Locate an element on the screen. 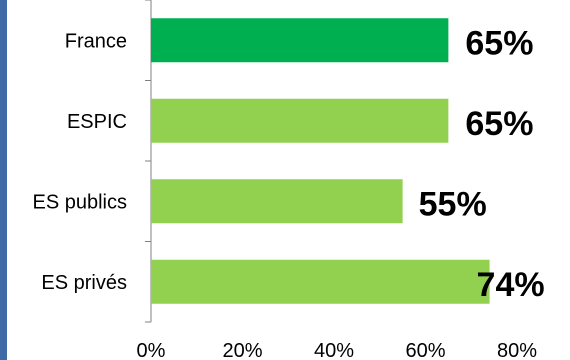 This screenshot has width=570, height=360. data-label: 74% is located at coordinates (511, 285).